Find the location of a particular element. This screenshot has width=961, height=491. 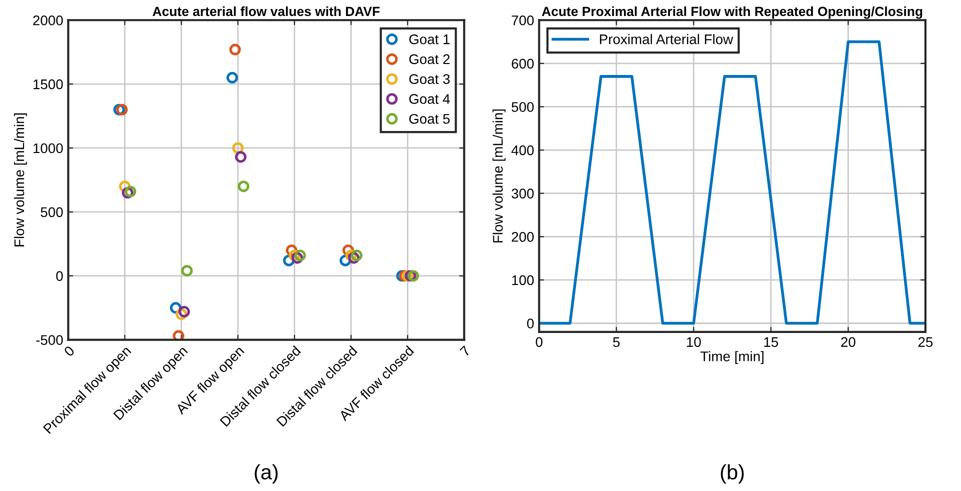

y-tick-label: 1500 is located at coordinates (48, 84).